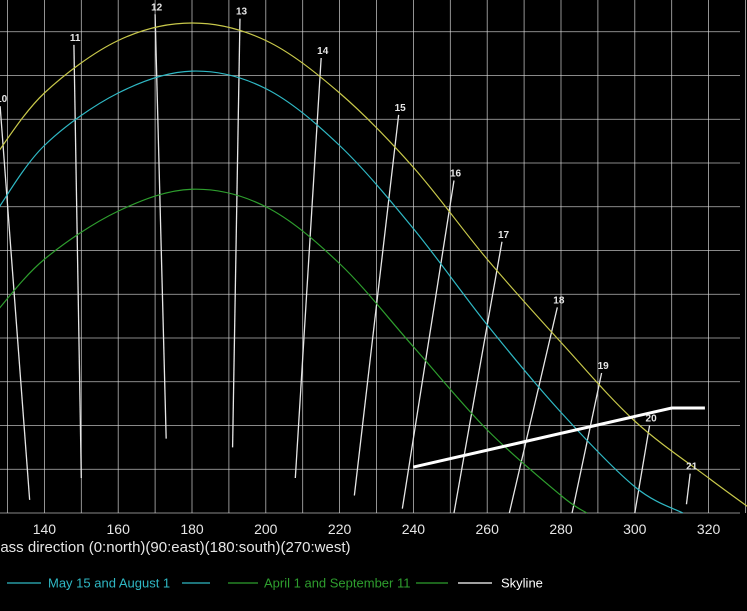 This screenshot has height=611, width=747. Describe the element at coordinates (559, 300) in the screenshot. I see `hour-label-18: 18` at that location.